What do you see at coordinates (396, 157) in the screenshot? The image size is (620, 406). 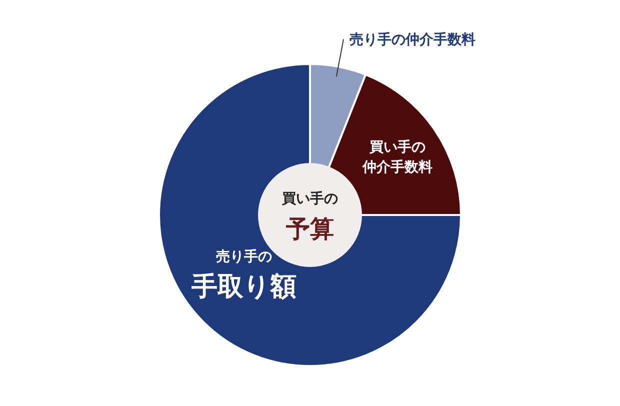 I see `slice-label: 買い手の仲介手数料` at bounding box center [396, 157].